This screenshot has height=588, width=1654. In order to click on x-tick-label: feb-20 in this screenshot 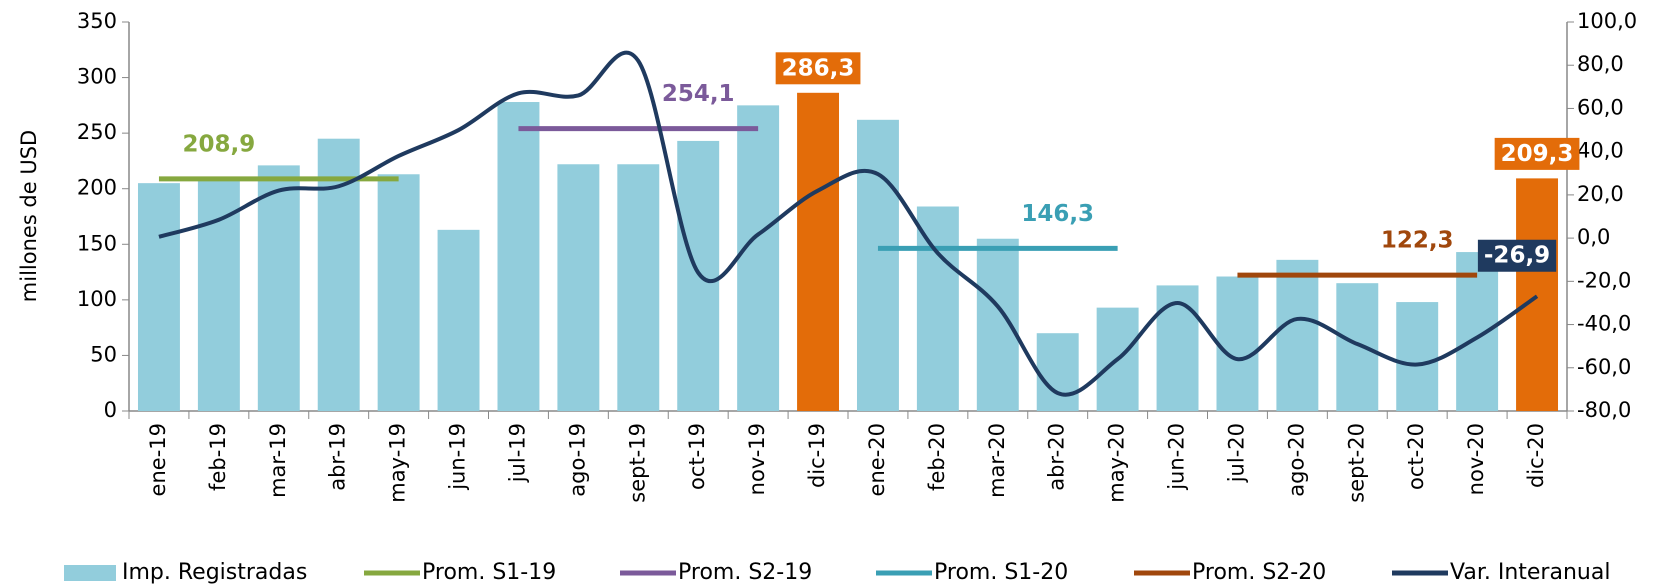, I will do `click(937, 457)`.